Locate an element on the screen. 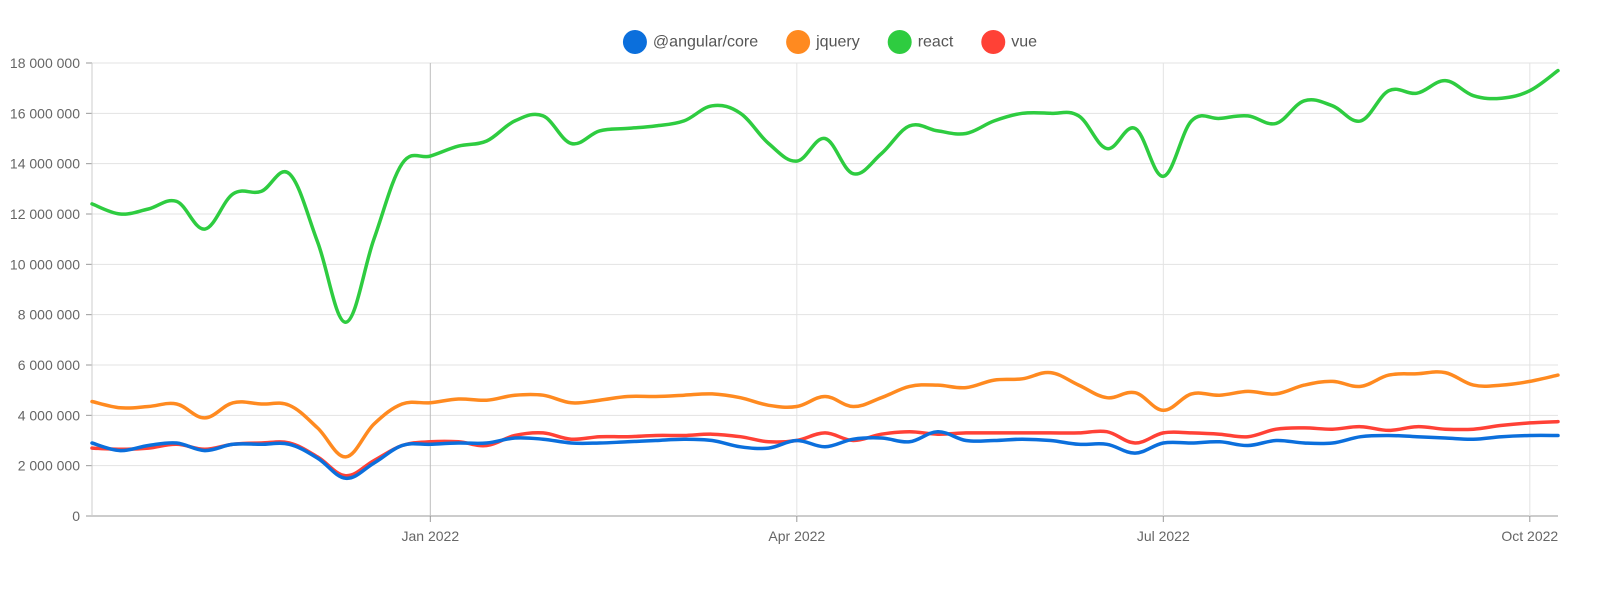 The width and height of the screenshot is (1604, 590). y-tick-label: 12 000 000 is located at coordinates (45, 214).